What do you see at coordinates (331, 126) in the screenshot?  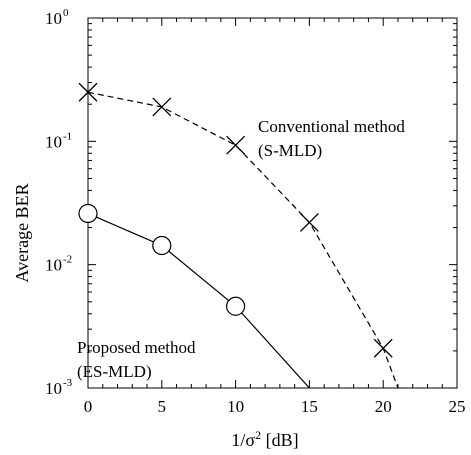 I see `conventional-label-line1: Conventional method` at bounding box center [331, 126].